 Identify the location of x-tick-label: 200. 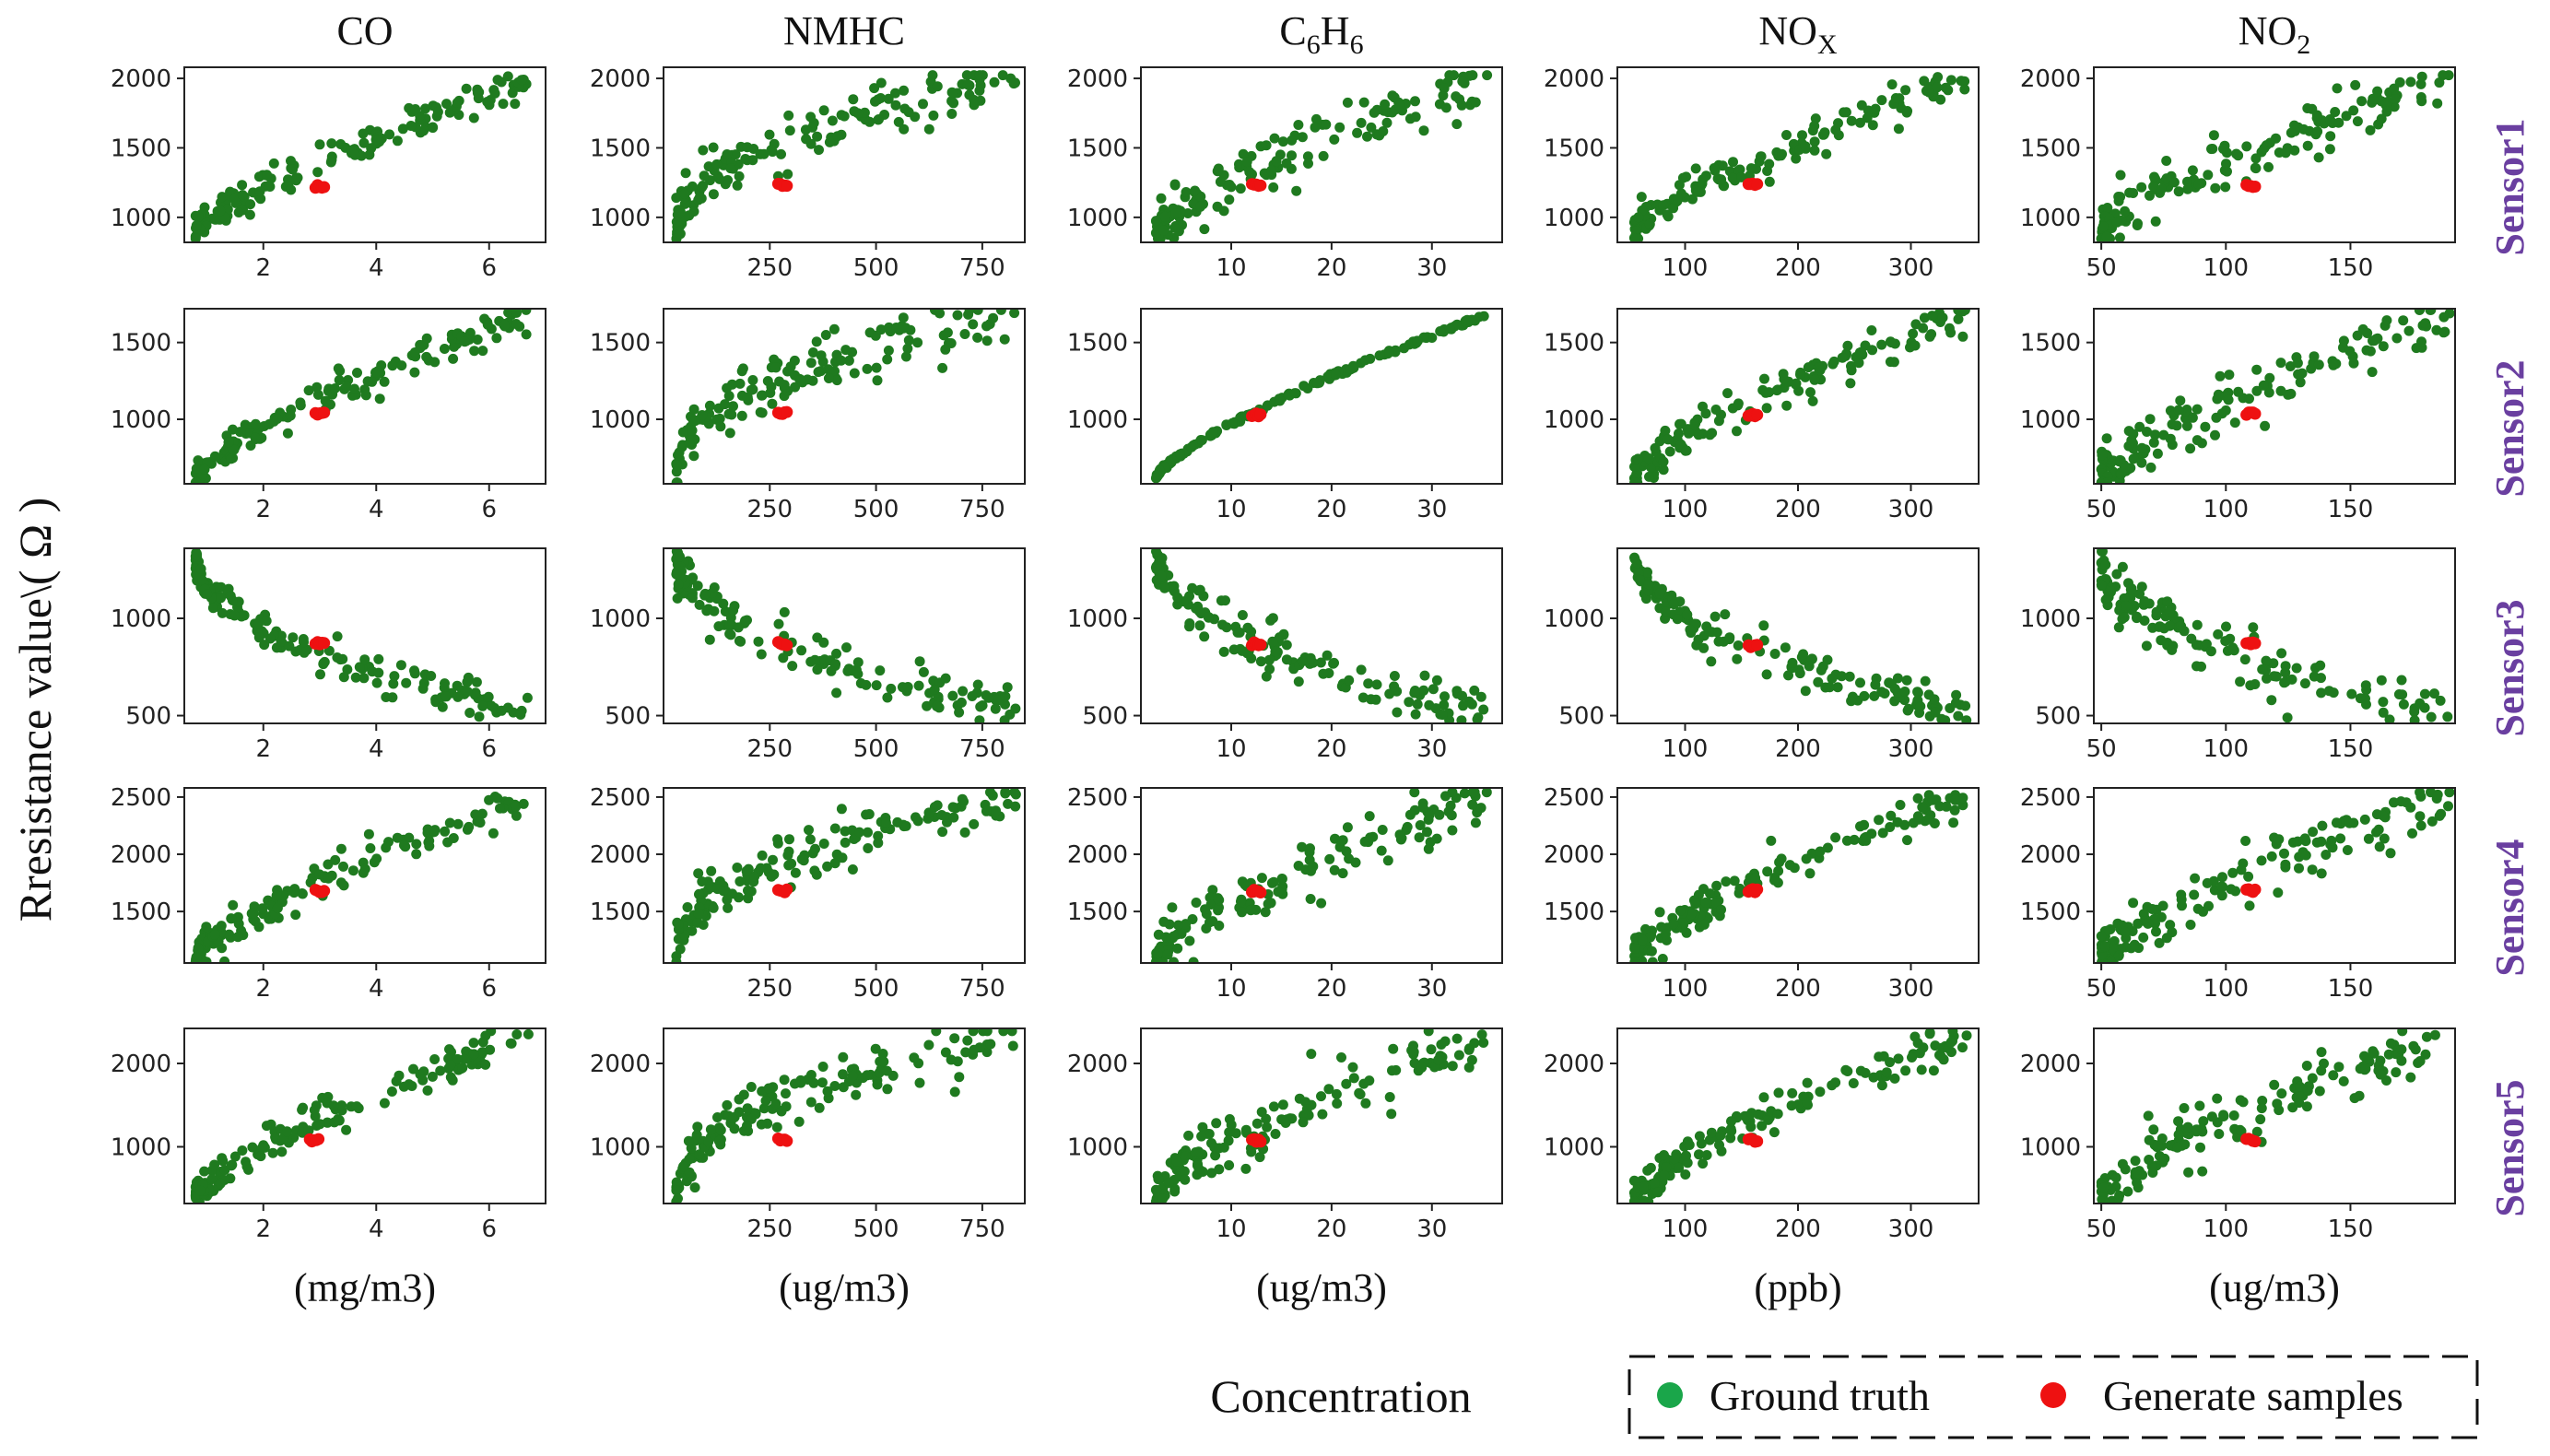
(1798, 509).